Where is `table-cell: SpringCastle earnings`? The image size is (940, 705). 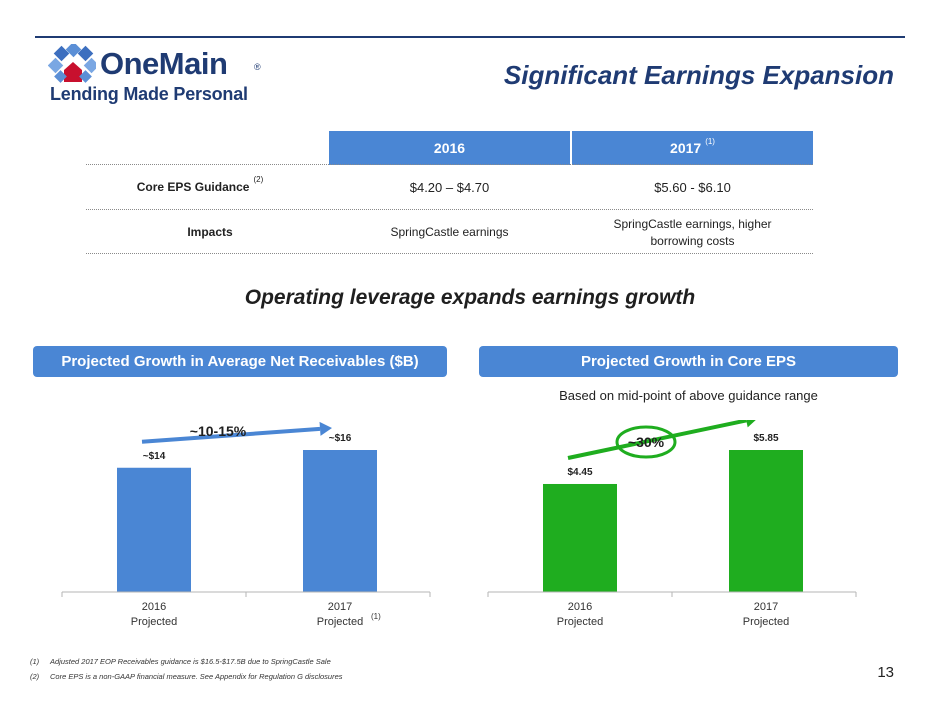 table-cell: SpringCastle earnings is located at coordinates (449, 232).